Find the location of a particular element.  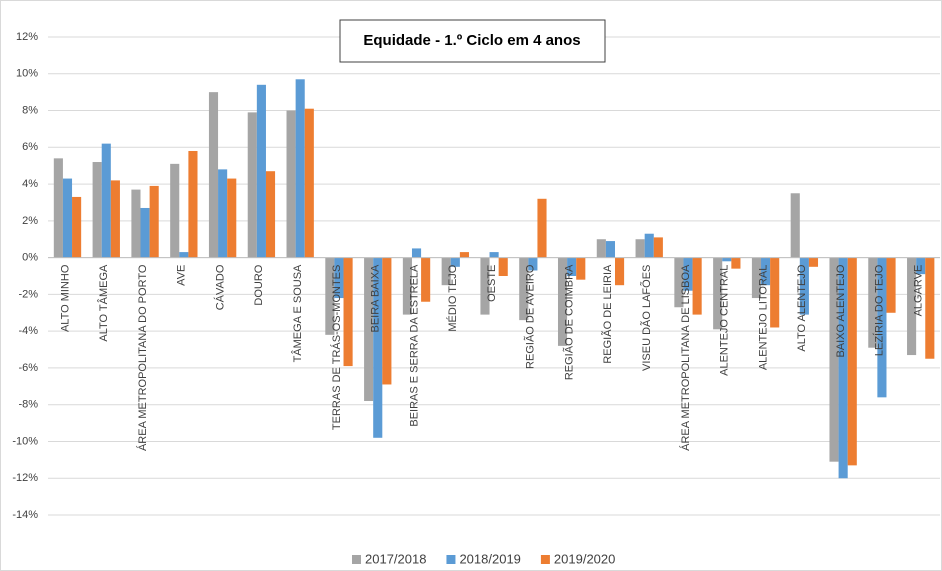

x-tick-label: ALTO MINHO is located at coordinates (65, 298).